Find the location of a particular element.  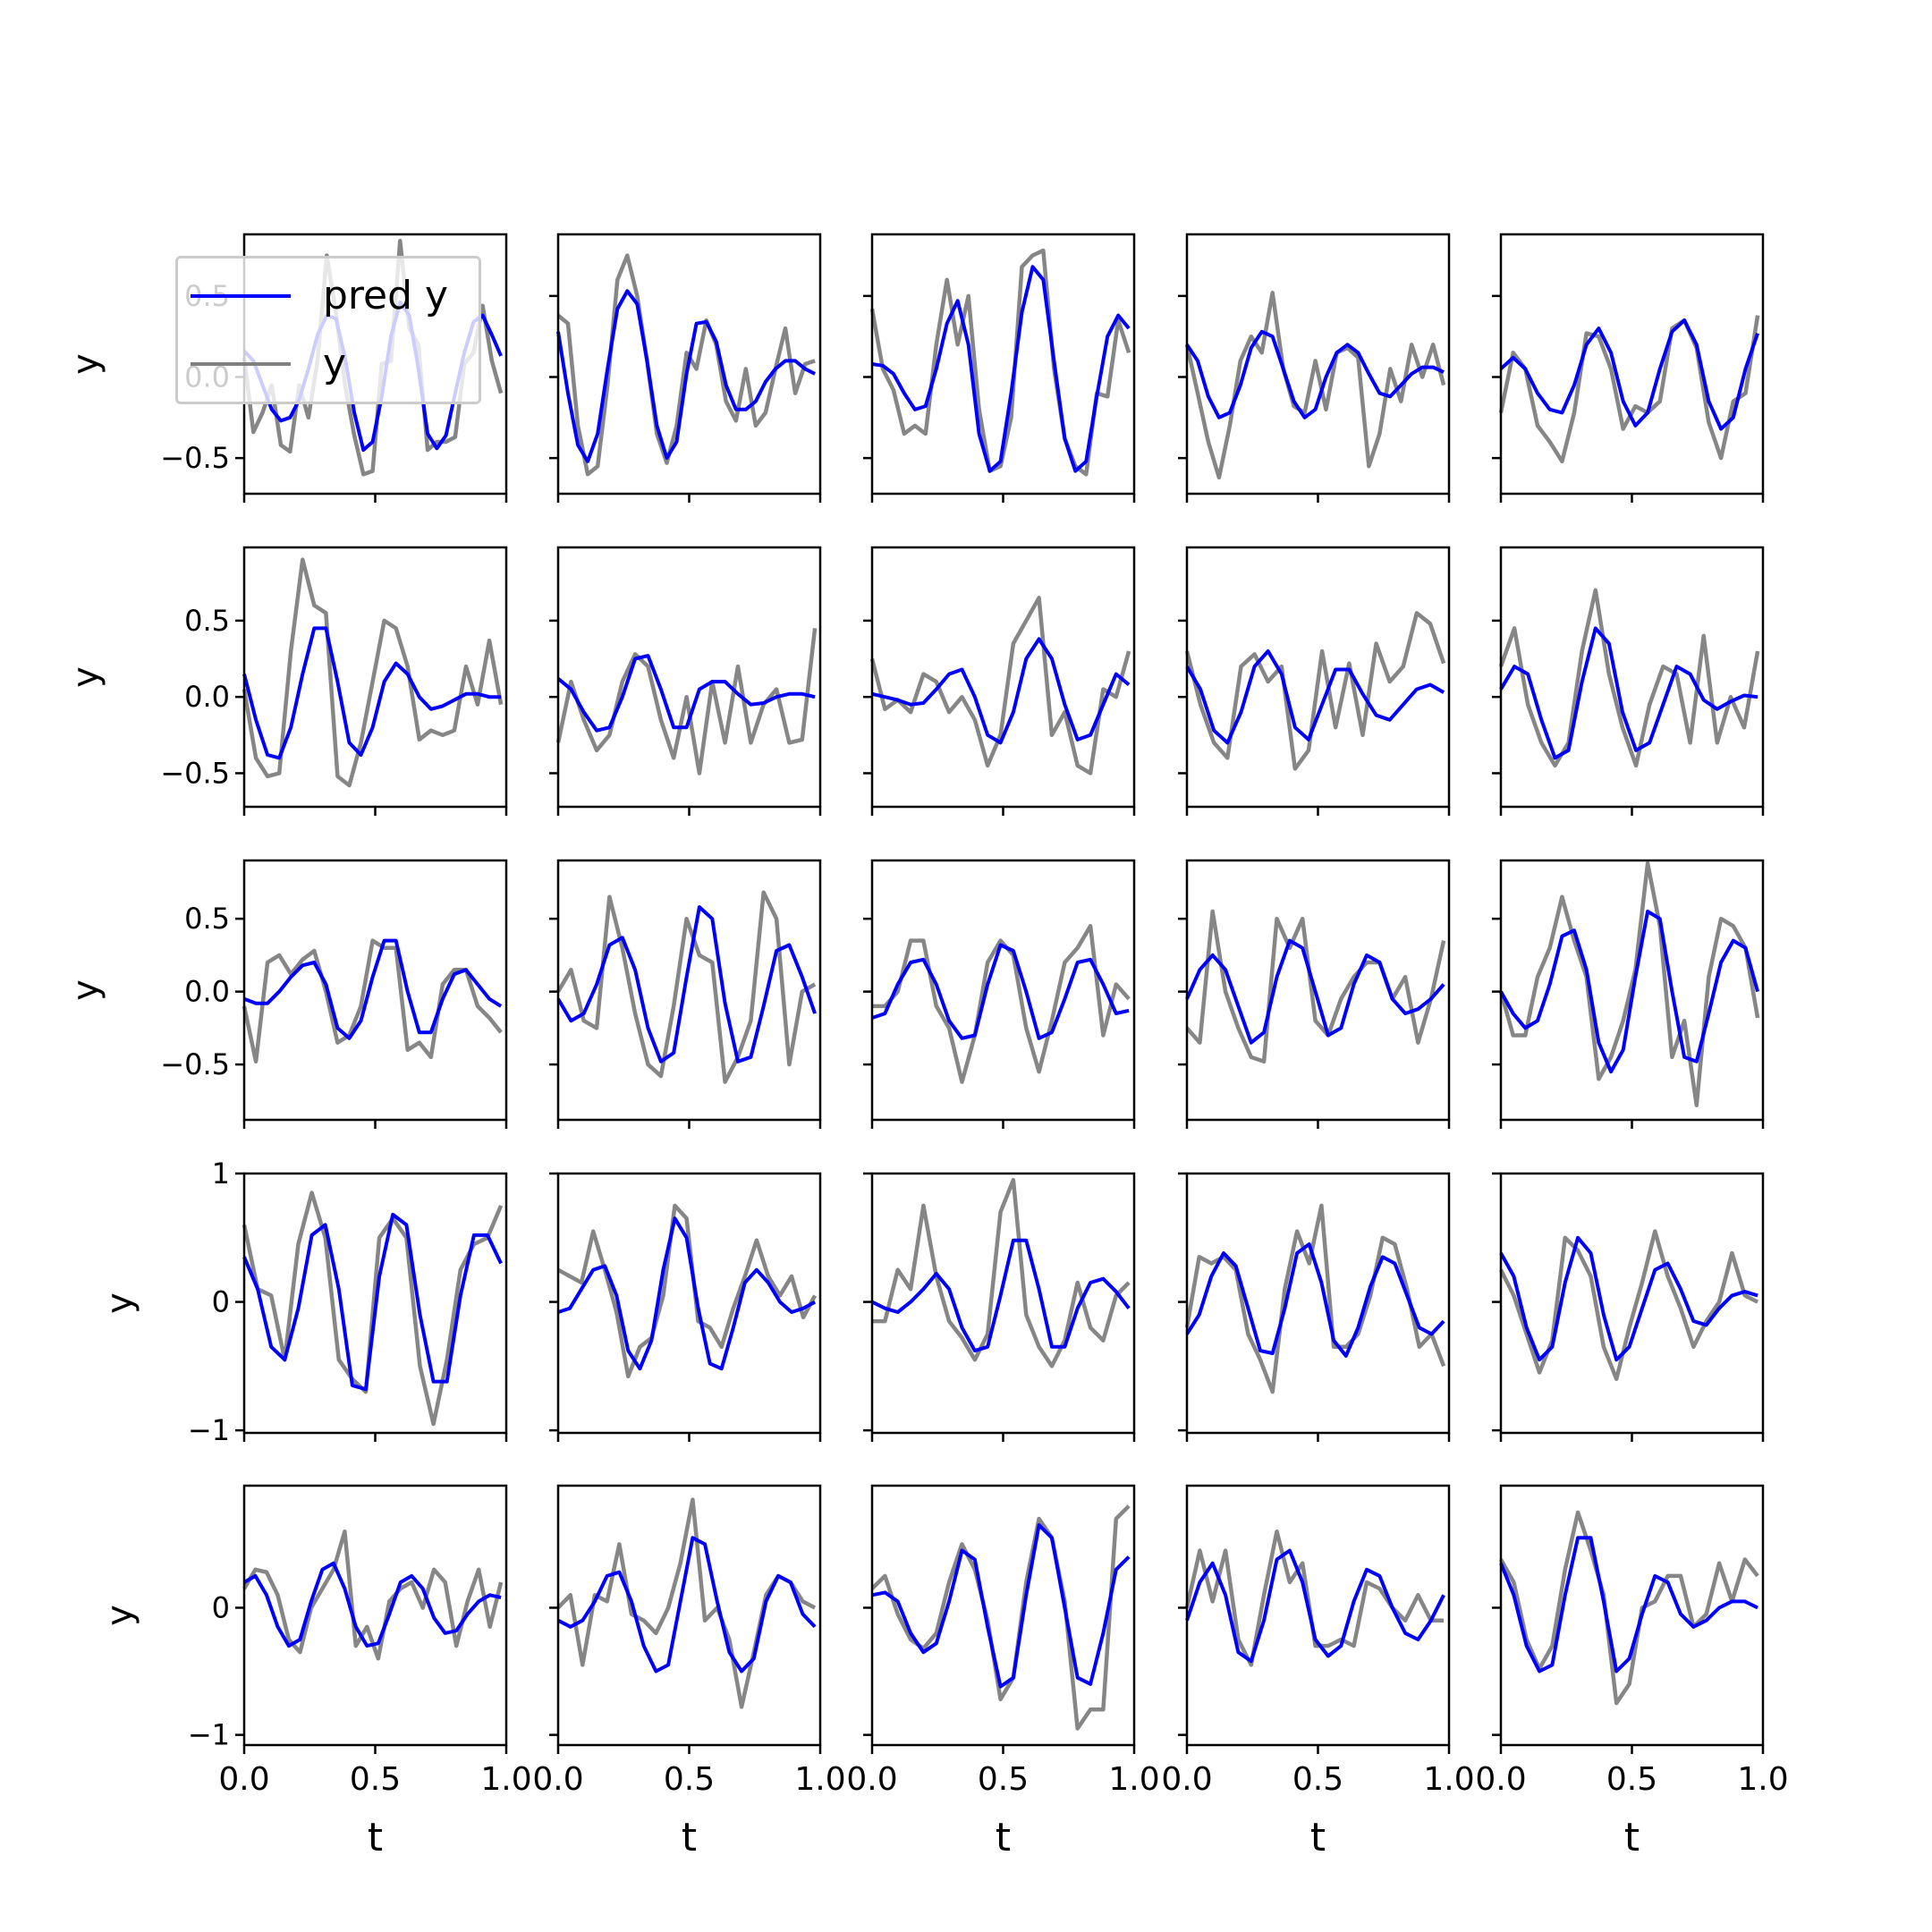

subplot-4-1: 1 0 −1 y is located at coordinates (303, 1302).